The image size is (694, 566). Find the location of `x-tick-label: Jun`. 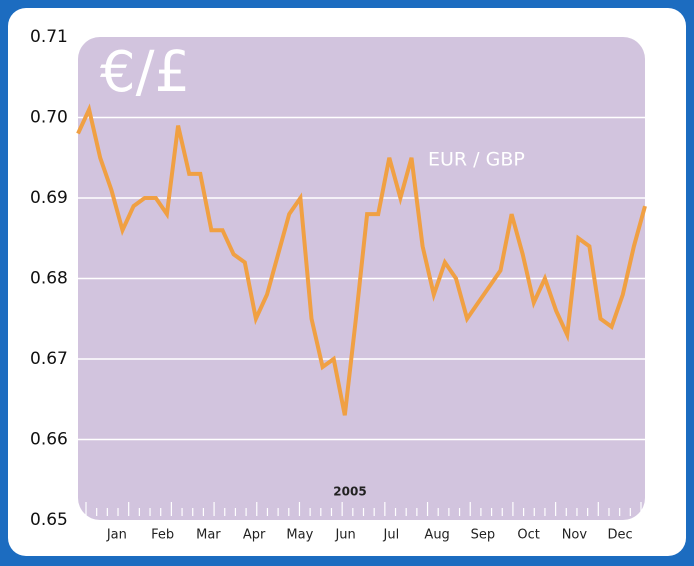

x-tick-label: Jun is located at coordinates (344, 535).